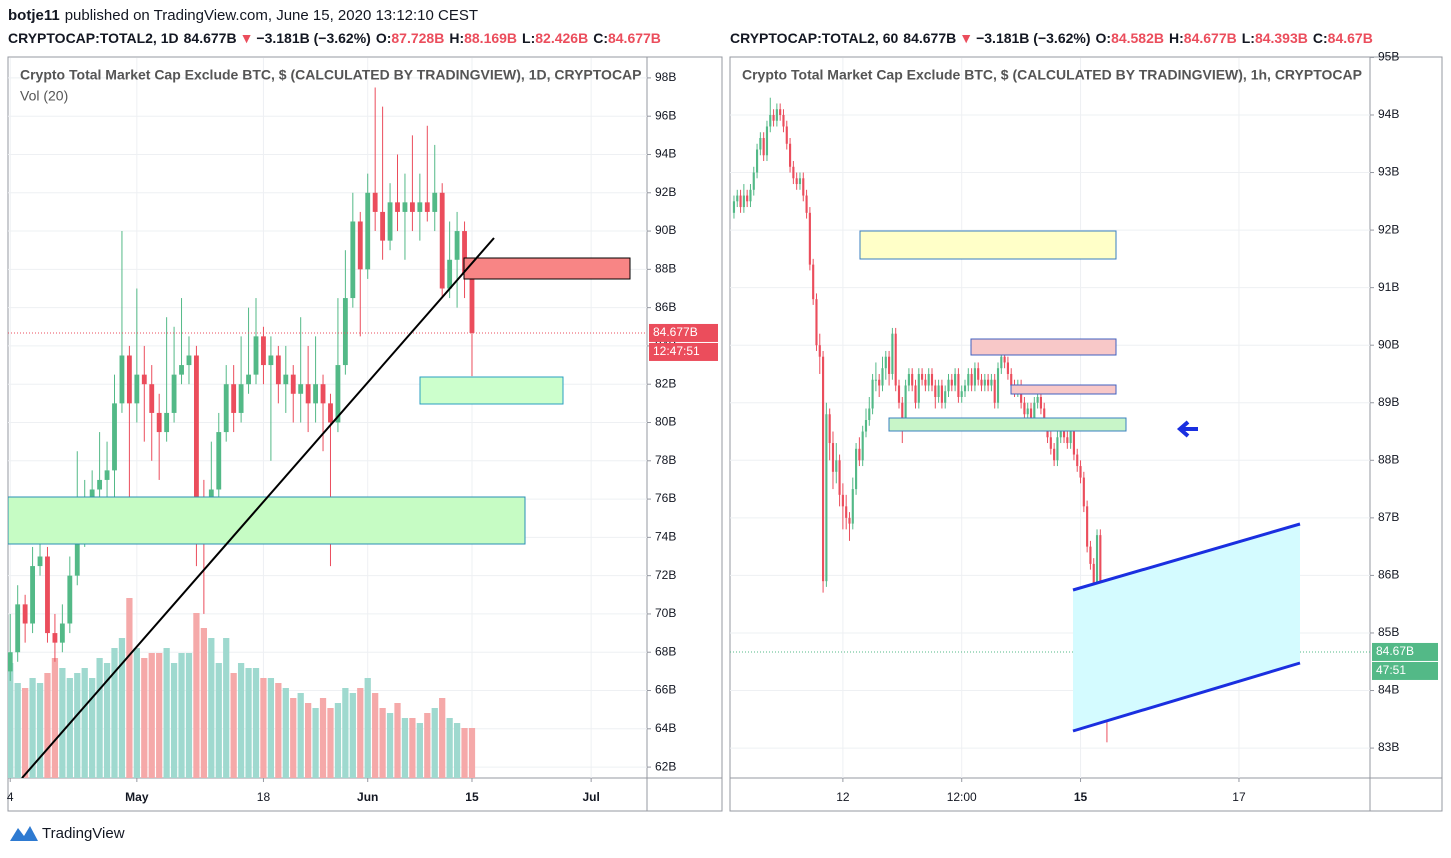 Image resolution: width=1451 pixels, height=858 pixels. What do you see at coordinates (676, 351) in the screenshot?
I see `countdown: 12:47:51` at bounding box center [676, 351].